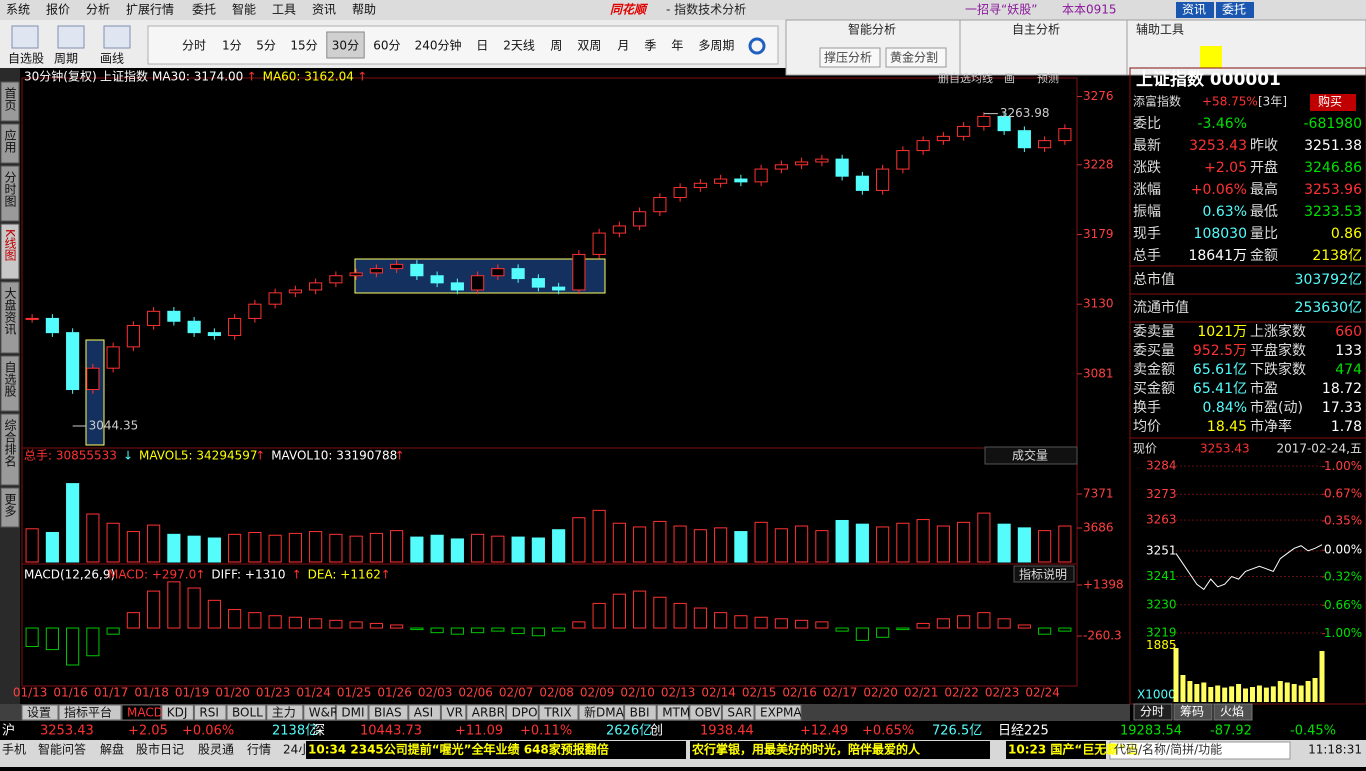 This screenshot has width=1366, height=771. I want to click on indicator-tab-label: KDJ, so click(177, 713).